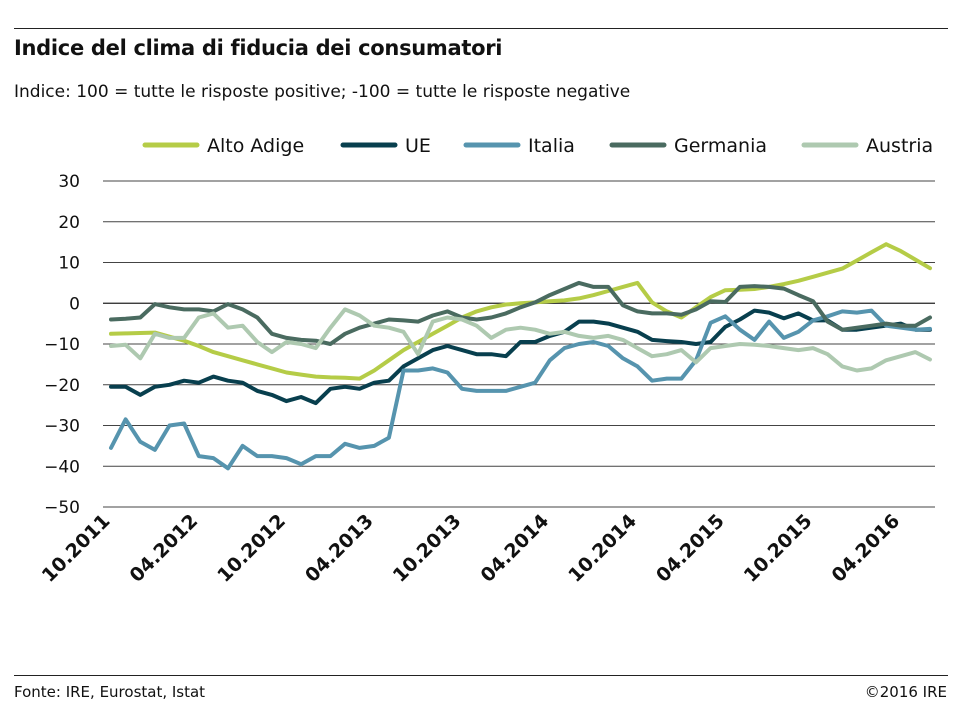 The width and height of the screenshot is (961, 709). Describe the element at coordinates (720, 146) in the screenshot. I see `legend-label: Germania` at that location.